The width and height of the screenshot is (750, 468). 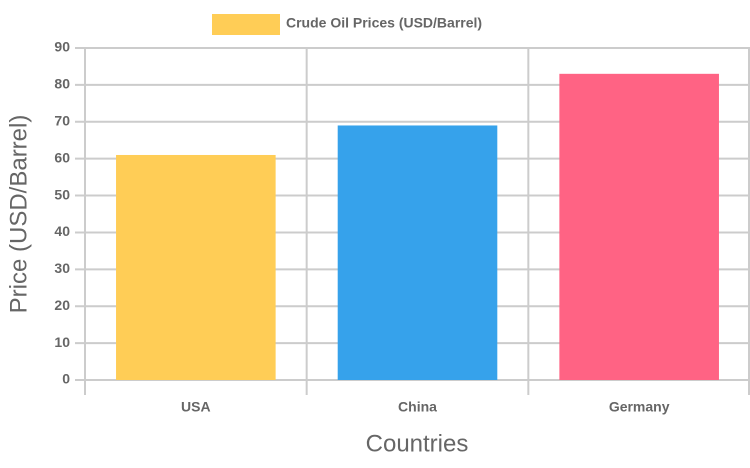 What do you see at coordinates (62, 305) in the screenshot?
I see `y-tick-label: 20` at bounding box center [62, 305].